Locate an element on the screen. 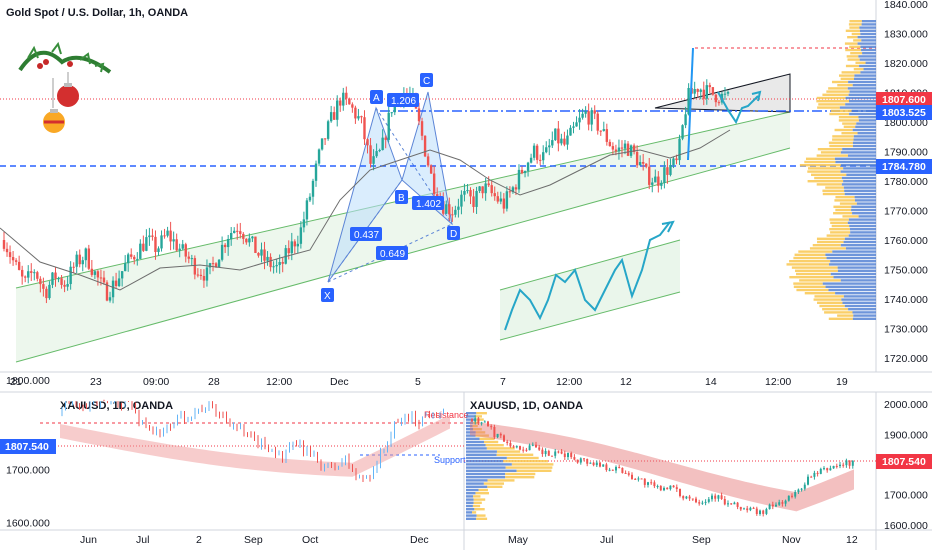 The height and width of the screenshot is (550, 932). bl-candles is located at coordinates (252, 441).